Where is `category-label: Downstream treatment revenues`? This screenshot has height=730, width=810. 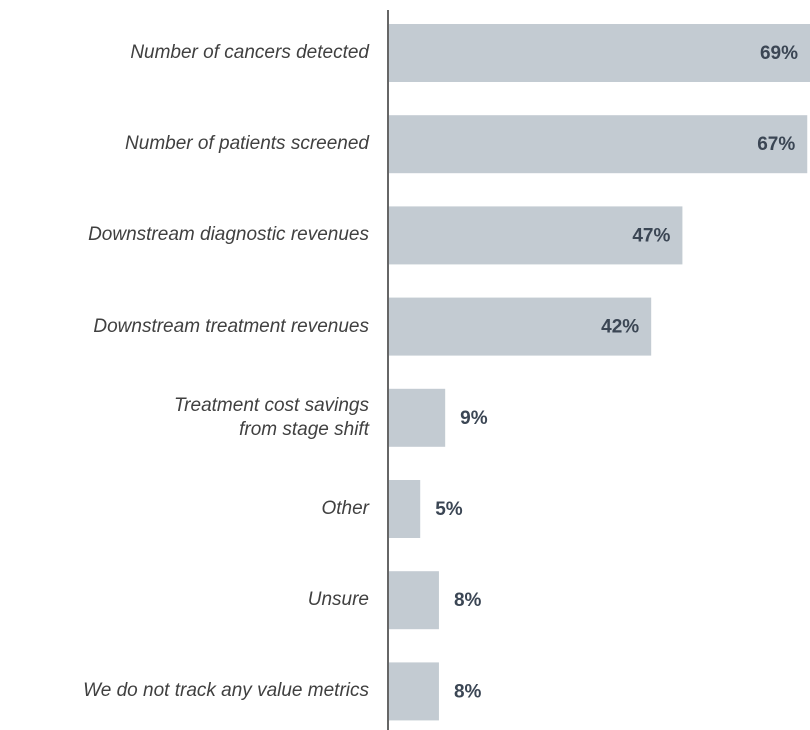 category-label: Downstream treatment revenues is located at coordinates (231, 326).